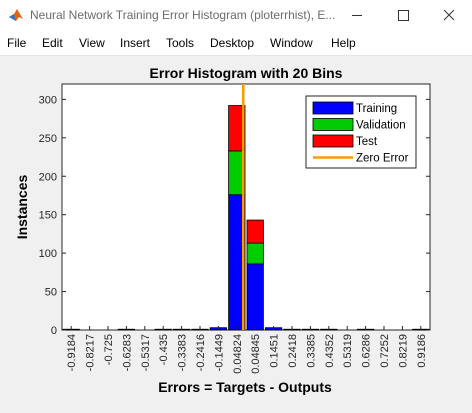 This screenshot has width=472, height=413. I want to click on legend-swatch-training, so click(333, 108).